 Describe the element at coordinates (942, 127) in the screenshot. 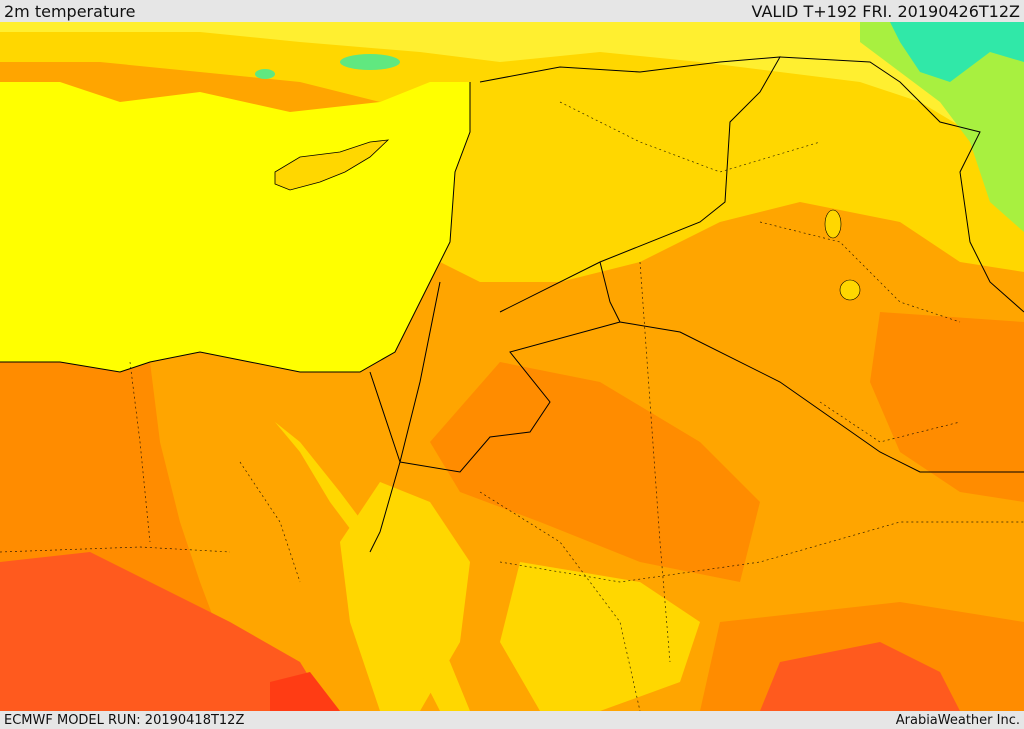

I see `cool-spot-iran` at that location.